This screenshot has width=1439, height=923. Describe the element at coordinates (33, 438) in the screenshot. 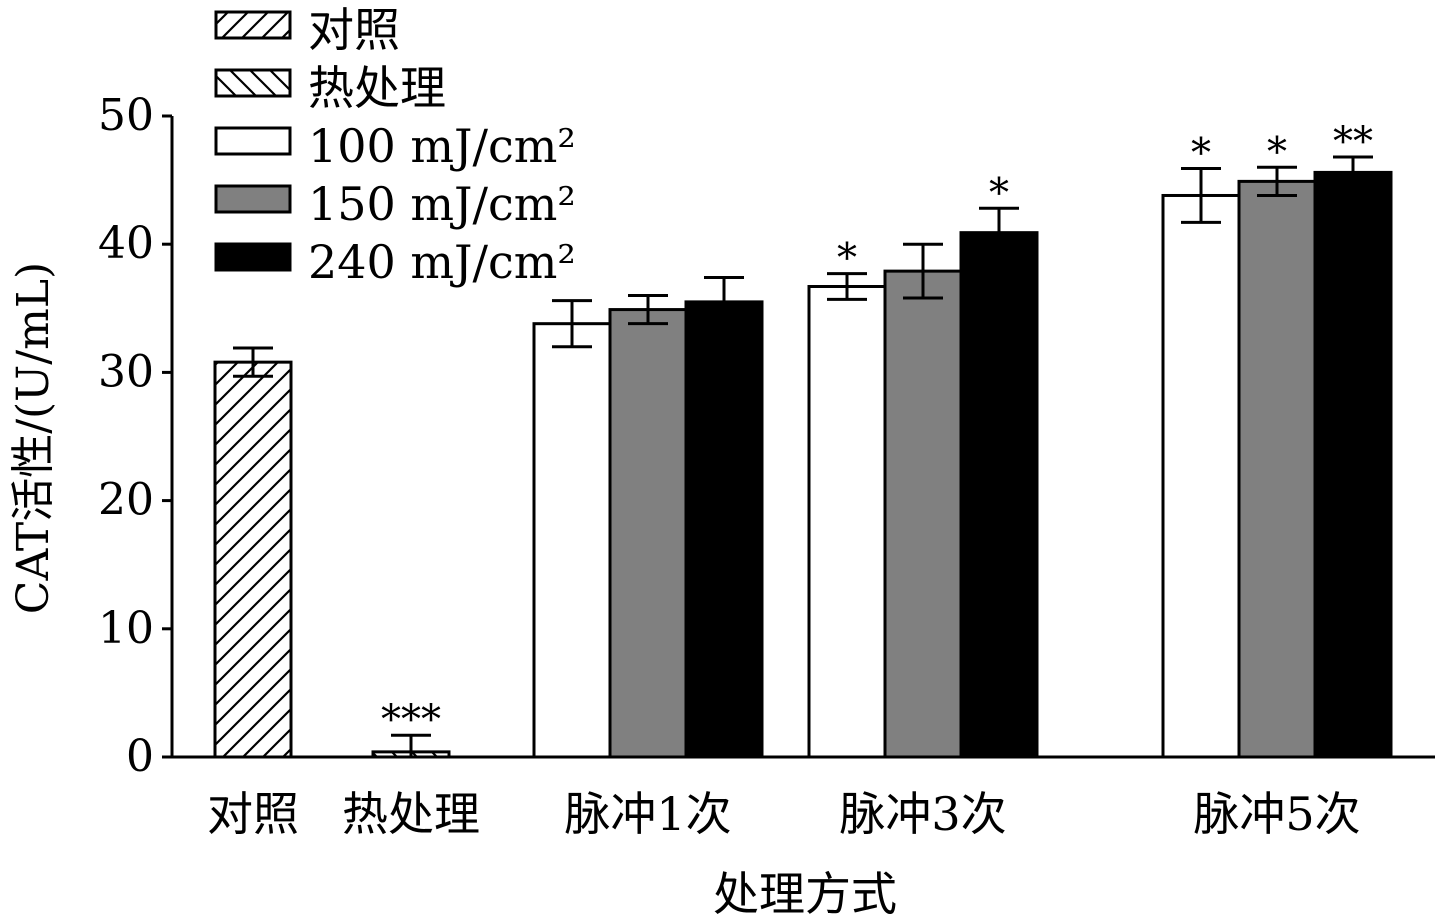

I see `y-axis-label: CAT活性/(U/mL)` at that location.